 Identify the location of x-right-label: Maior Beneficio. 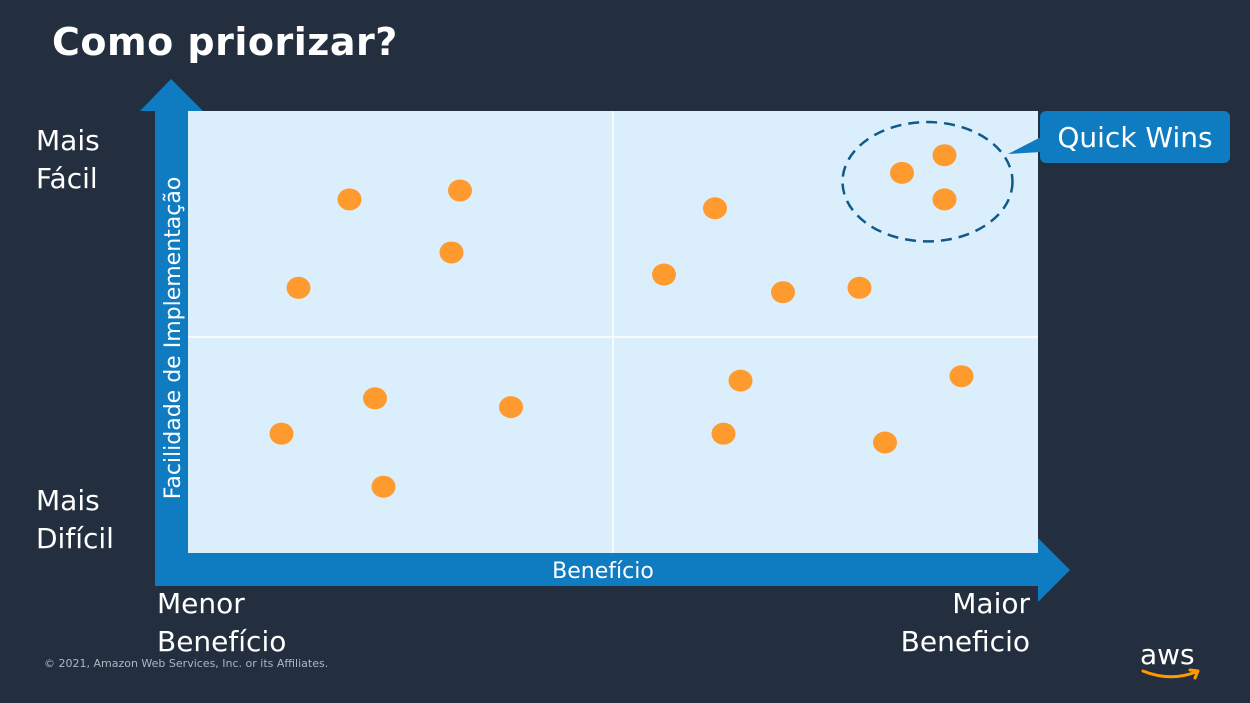
(965, 623).